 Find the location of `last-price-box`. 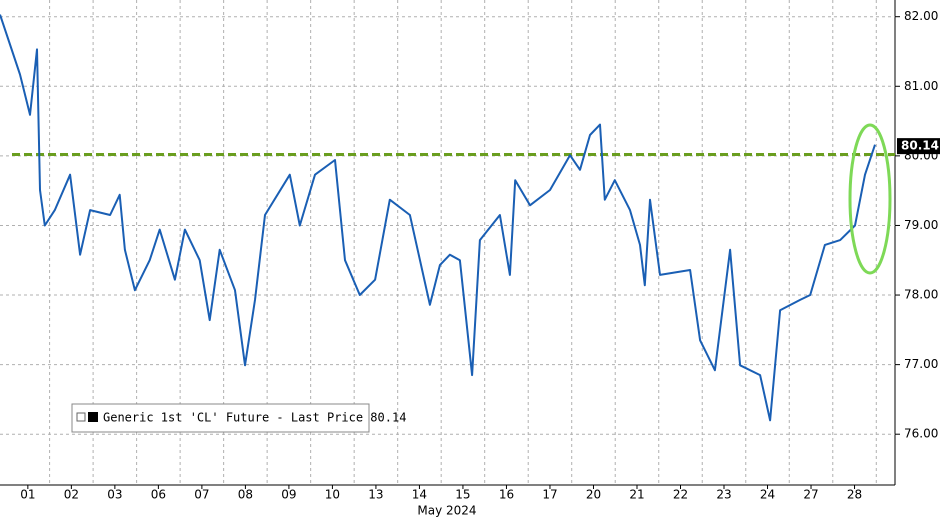

last-price-box is located at coordinates (918, 146).